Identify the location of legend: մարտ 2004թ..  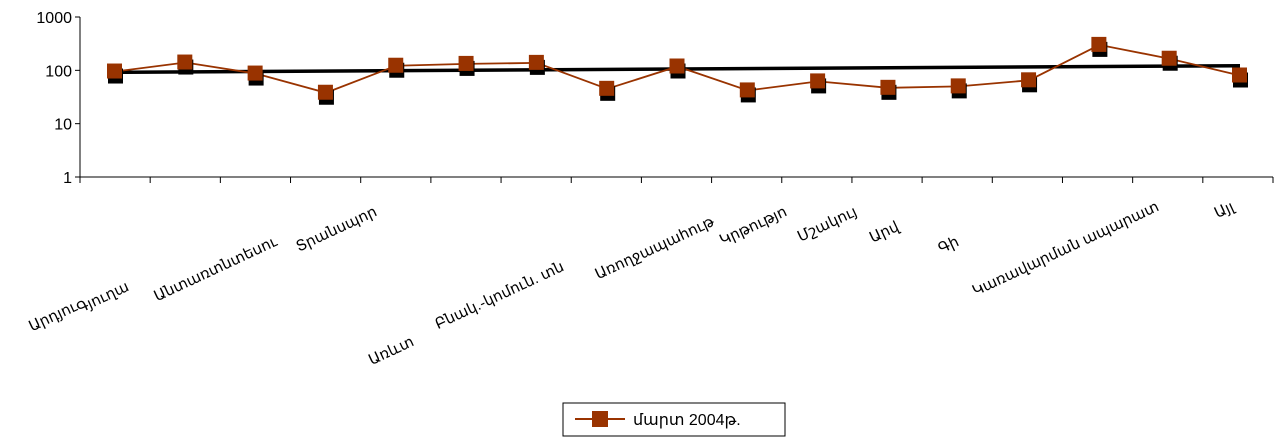
(674, 419).